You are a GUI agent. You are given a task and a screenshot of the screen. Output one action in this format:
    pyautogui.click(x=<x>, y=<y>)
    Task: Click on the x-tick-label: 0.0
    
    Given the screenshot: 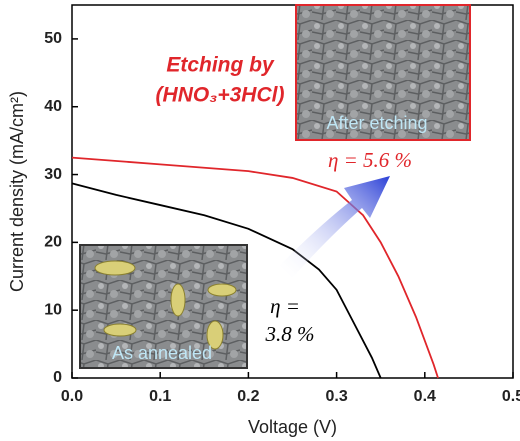 What is the action you would take?
    pyautogui.click(x=72, y=396)
    